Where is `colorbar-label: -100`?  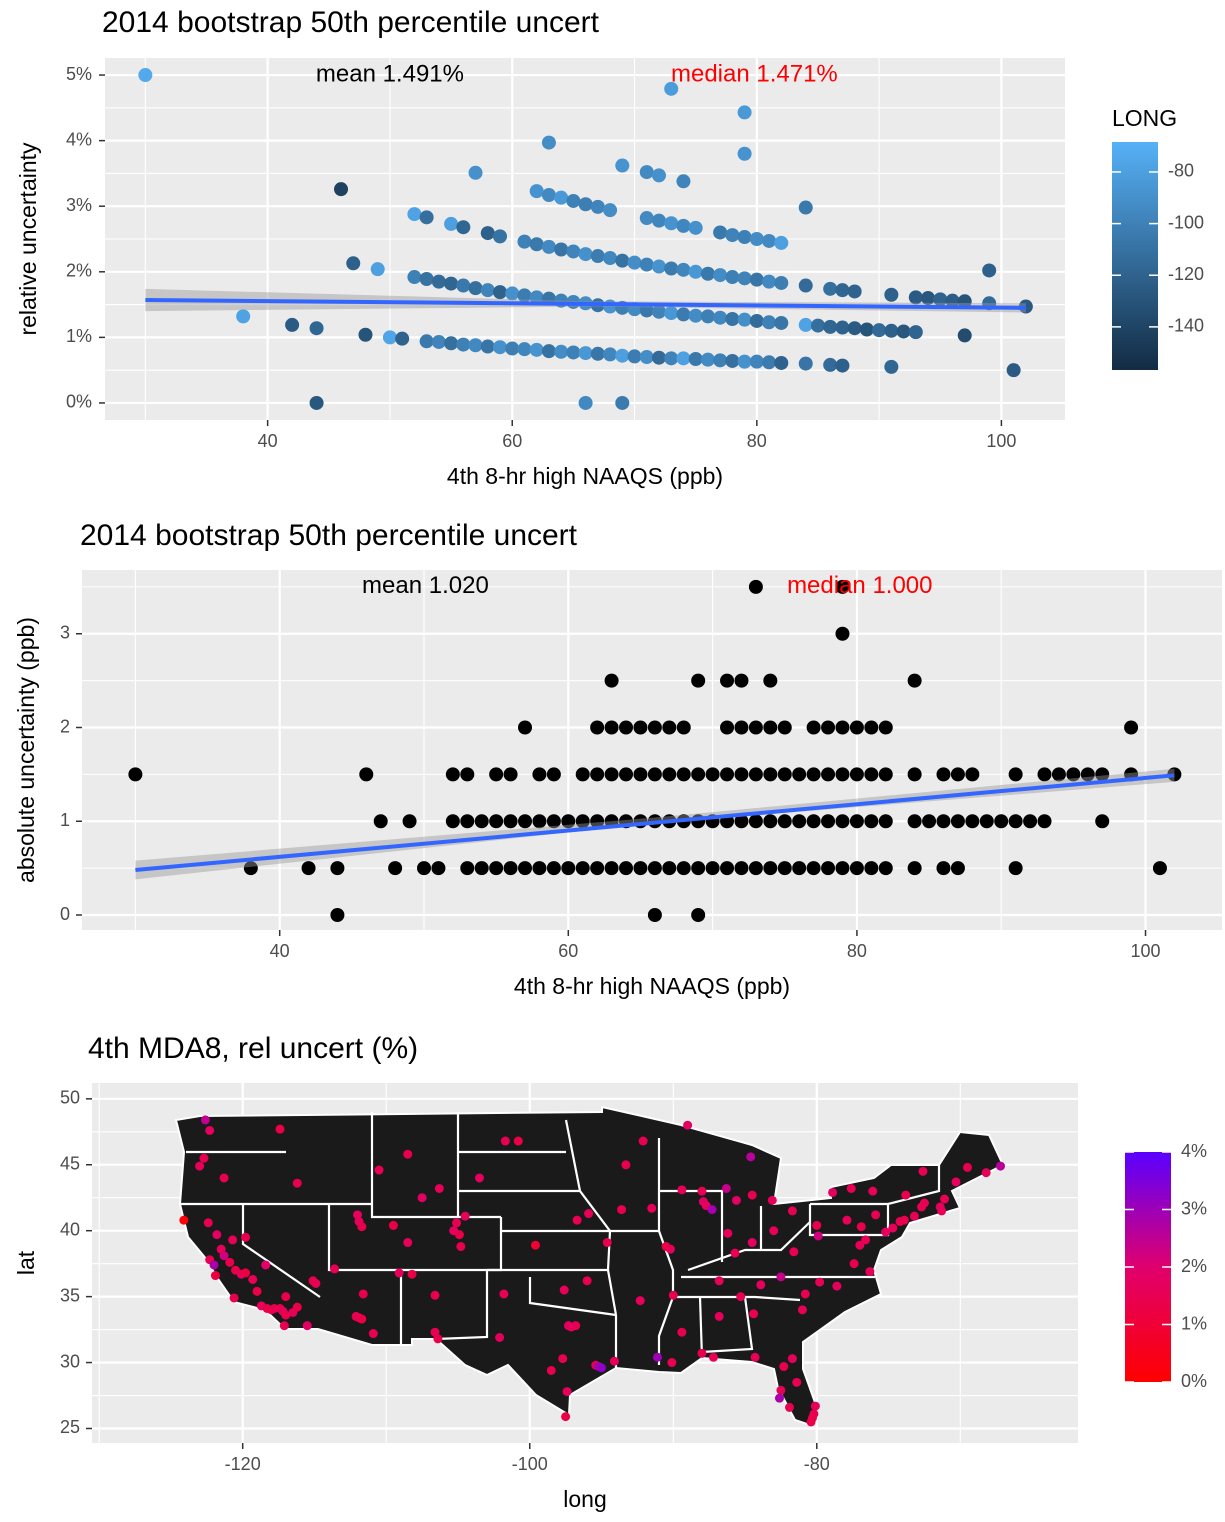
colorbar-label: -100 is located at coordinates (1186, 222).